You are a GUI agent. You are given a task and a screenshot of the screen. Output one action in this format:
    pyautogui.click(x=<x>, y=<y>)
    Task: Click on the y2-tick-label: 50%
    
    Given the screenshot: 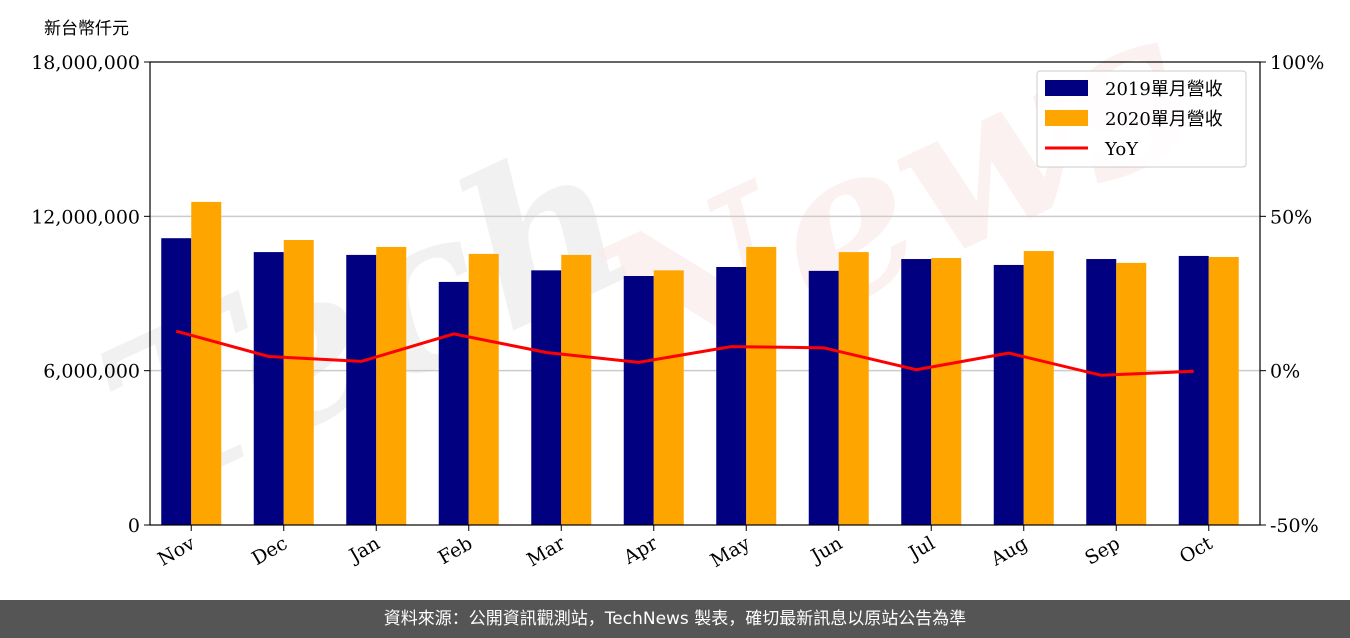 What is the action you would take?
    pyautogui.click(x=1291, y=217)
    